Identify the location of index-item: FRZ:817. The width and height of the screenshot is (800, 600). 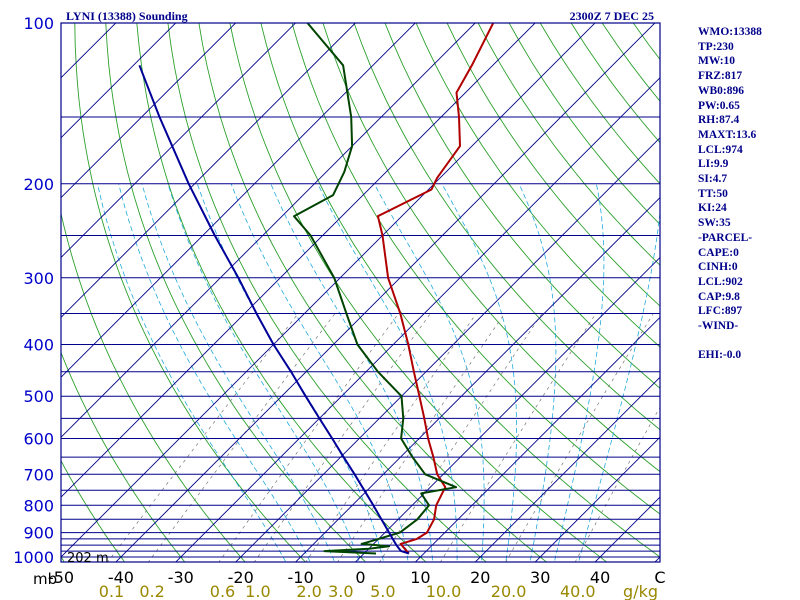
(720, 76).